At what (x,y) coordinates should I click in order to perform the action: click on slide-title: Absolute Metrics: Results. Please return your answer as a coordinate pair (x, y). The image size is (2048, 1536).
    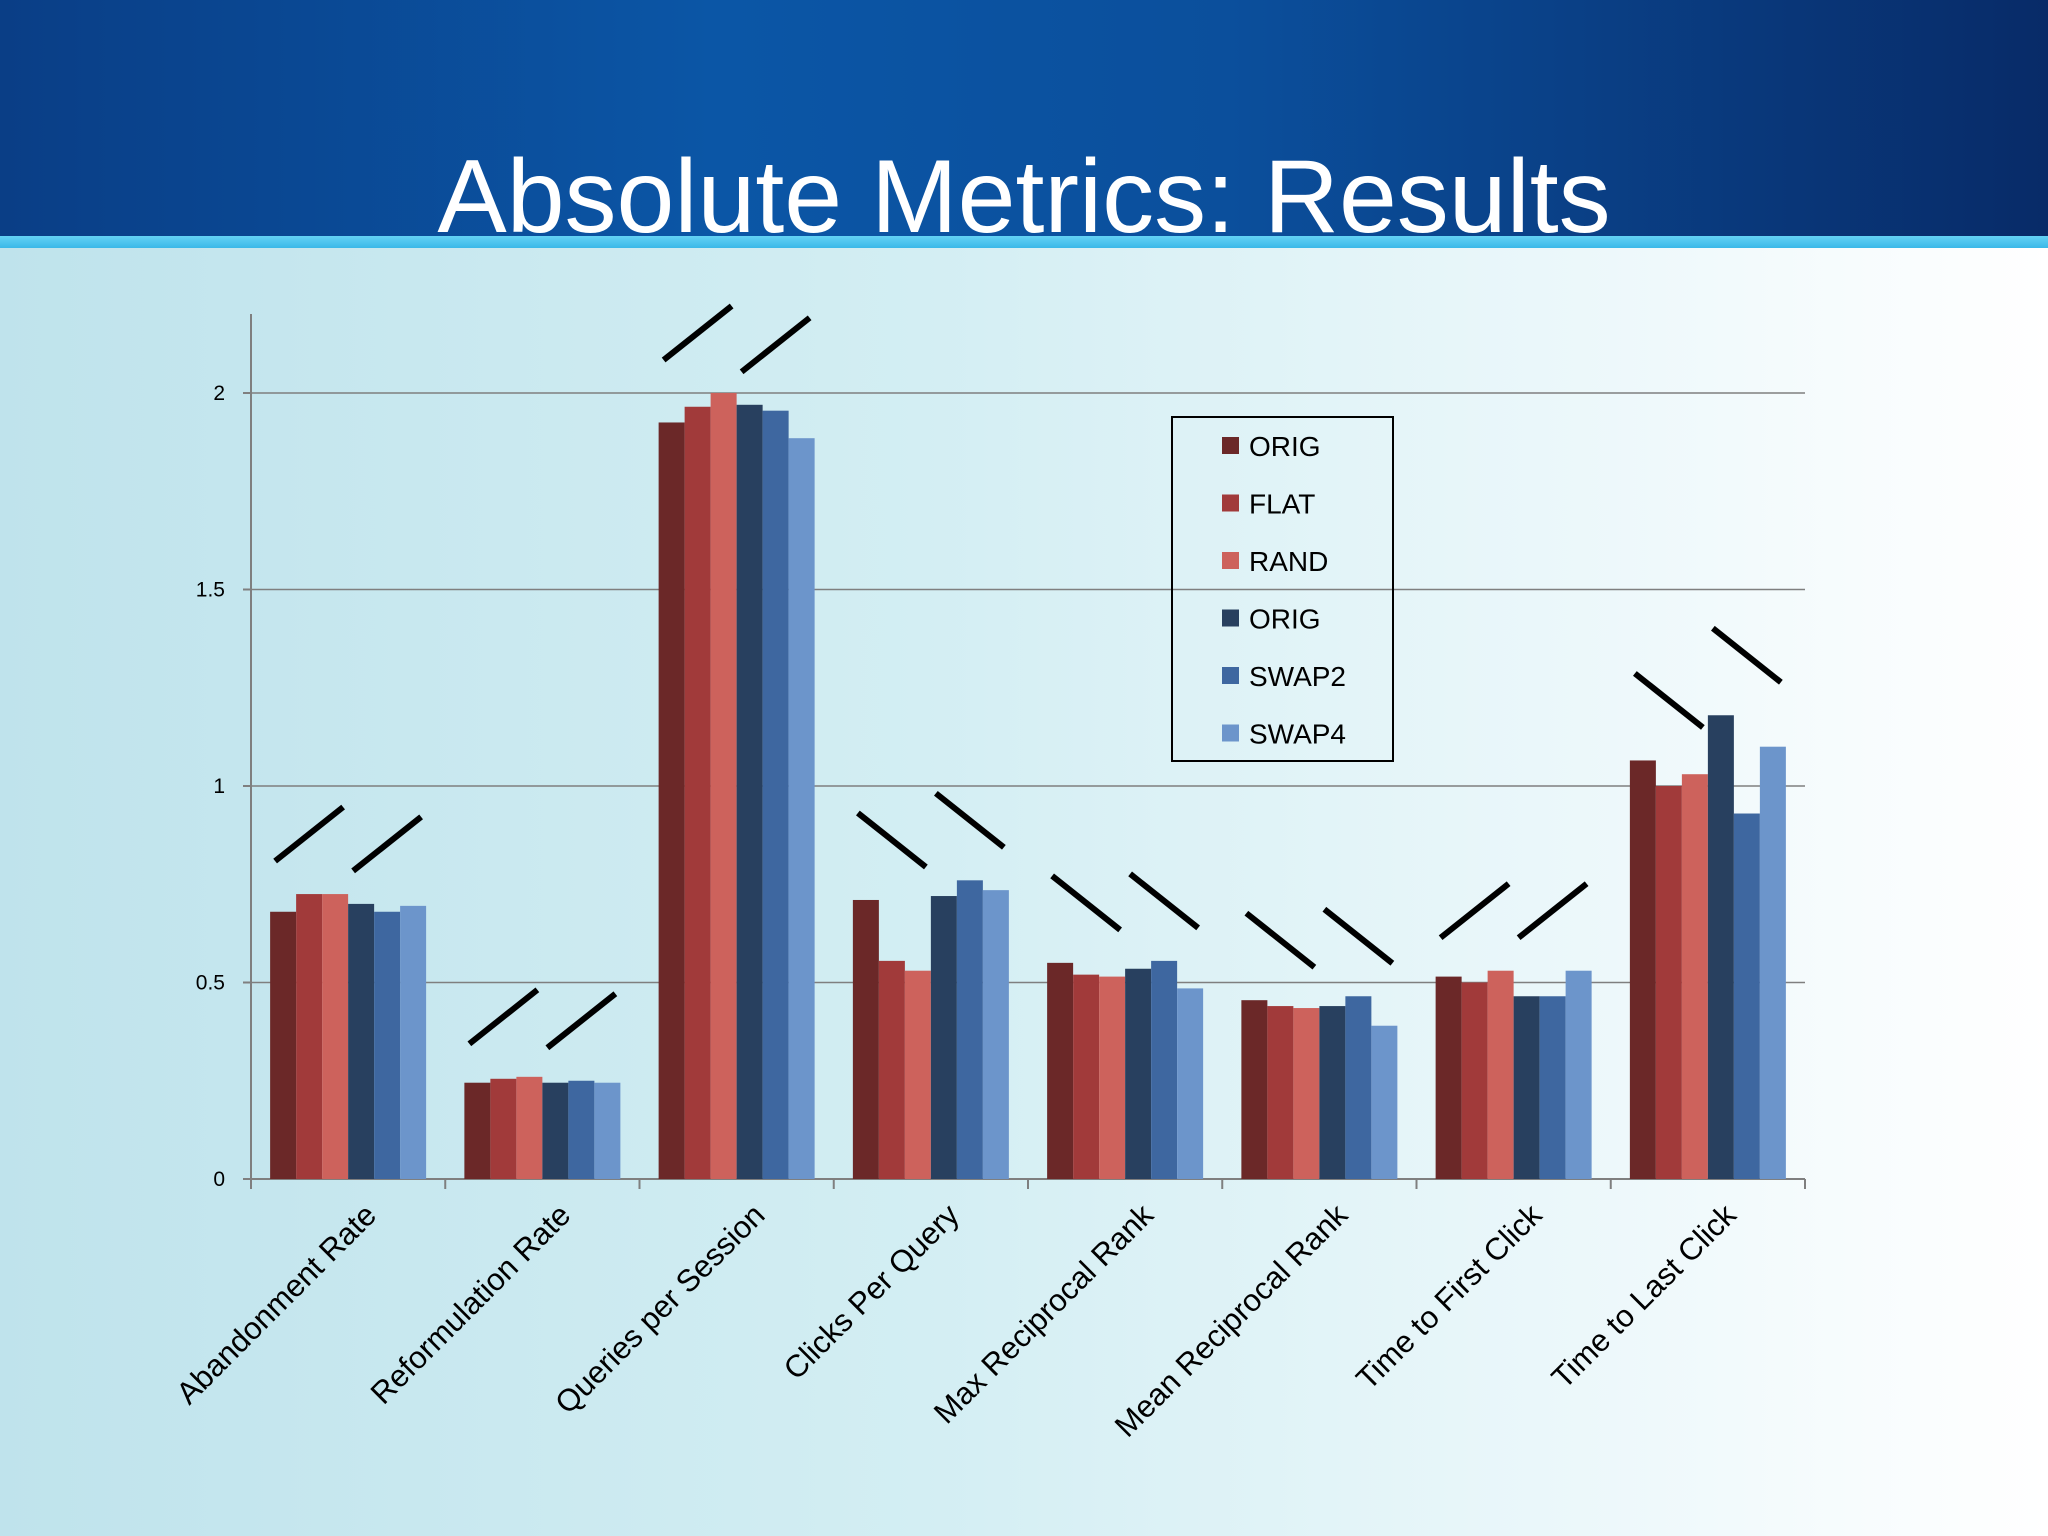
    Looking at the image, I should click on (1024, 196).